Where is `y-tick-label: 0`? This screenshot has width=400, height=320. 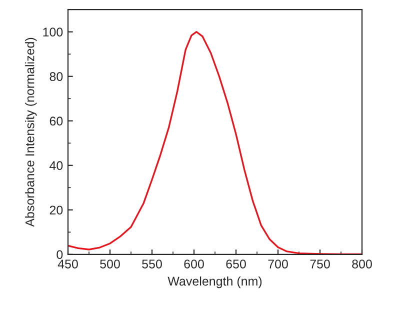
y-tick-label: 0 is located at coordinates (59, 255).